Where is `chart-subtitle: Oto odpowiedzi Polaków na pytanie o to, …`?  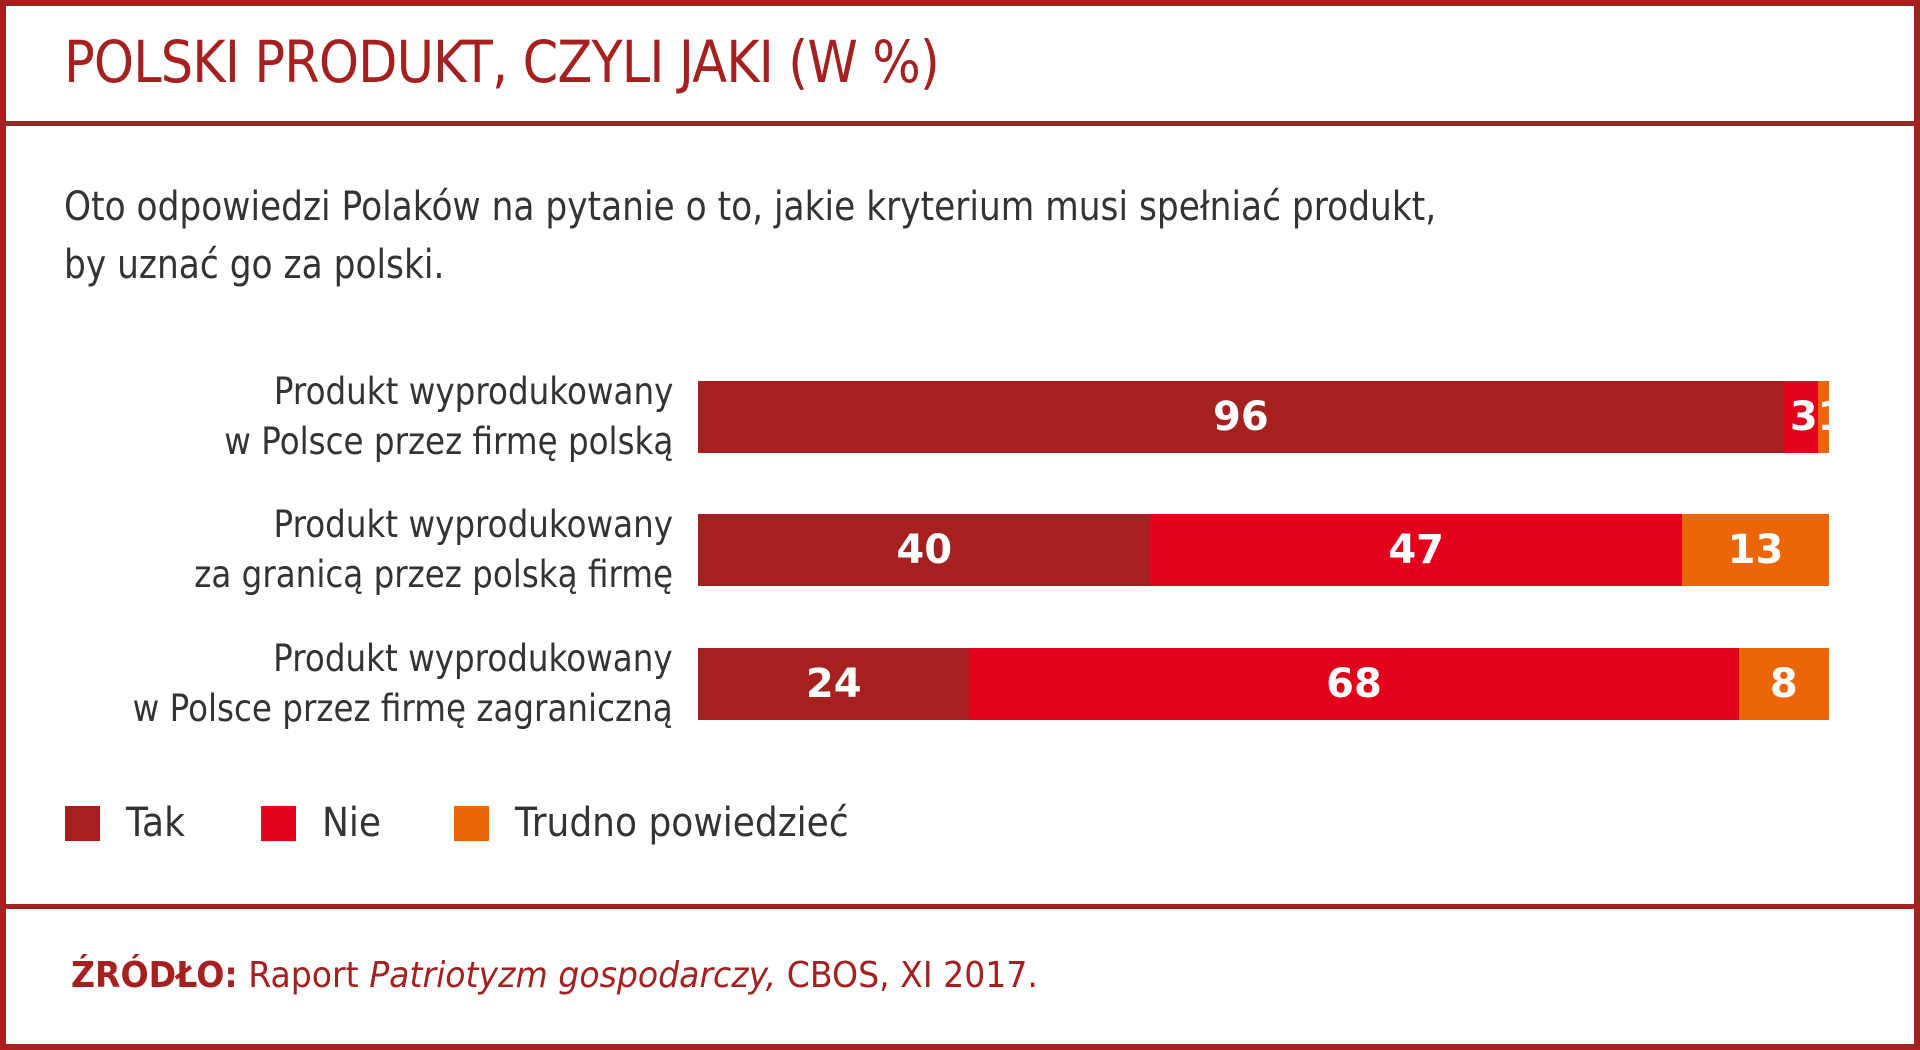 chart-subtitle: Oto odpowiedzi Polaków na pytanie o to, … is located at coordinates (750, 236).